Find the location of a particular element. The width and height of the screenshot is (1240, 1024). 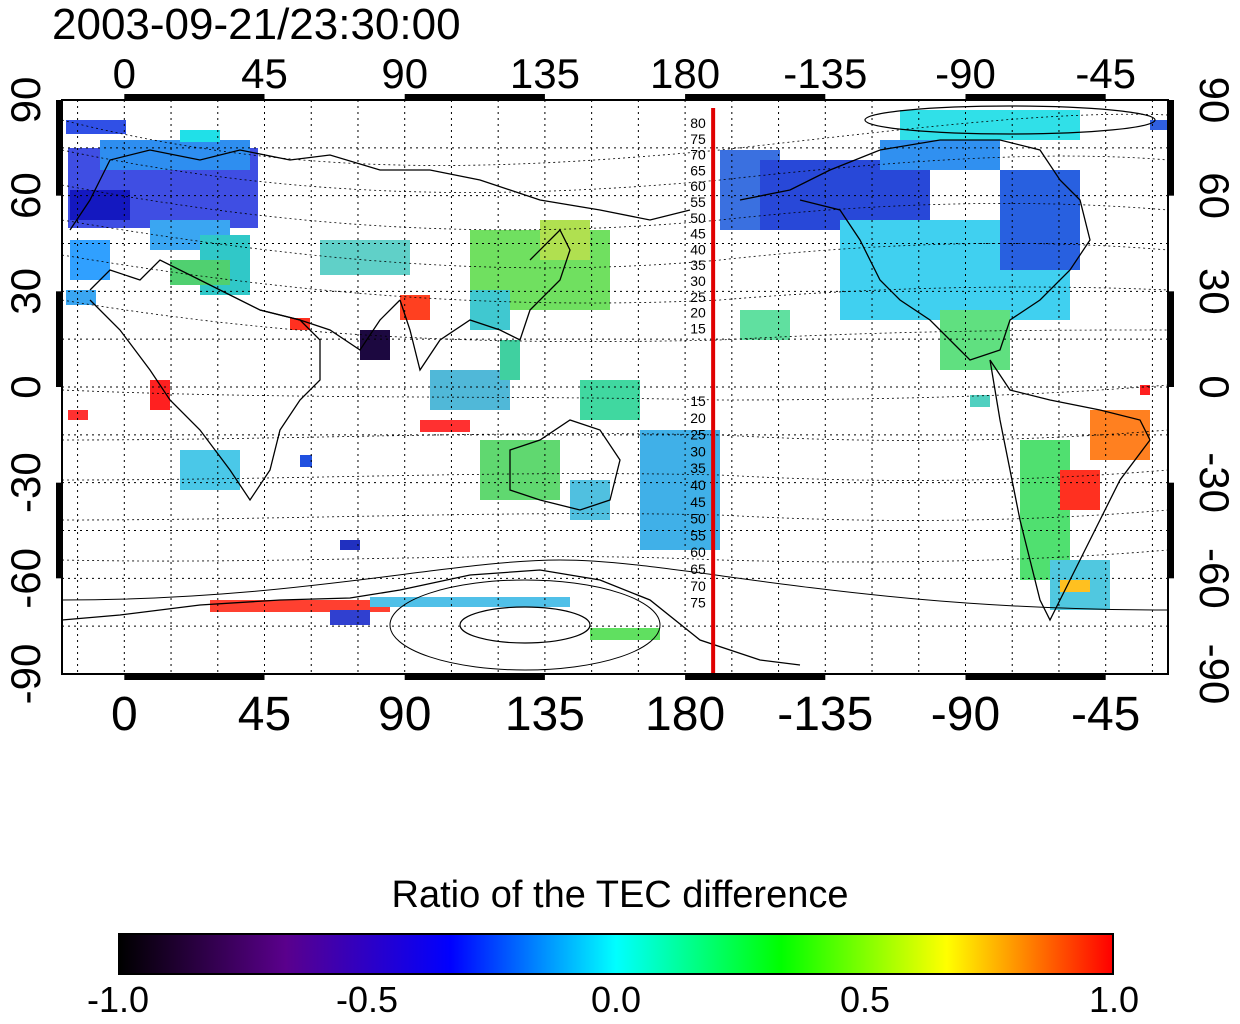

contour-label-north: 60 is located at coordinates (698, 186).